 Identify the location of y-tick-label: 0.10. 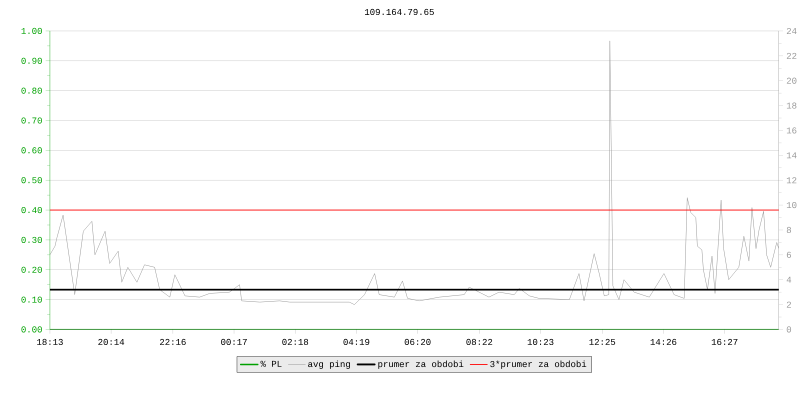
(31, 299).